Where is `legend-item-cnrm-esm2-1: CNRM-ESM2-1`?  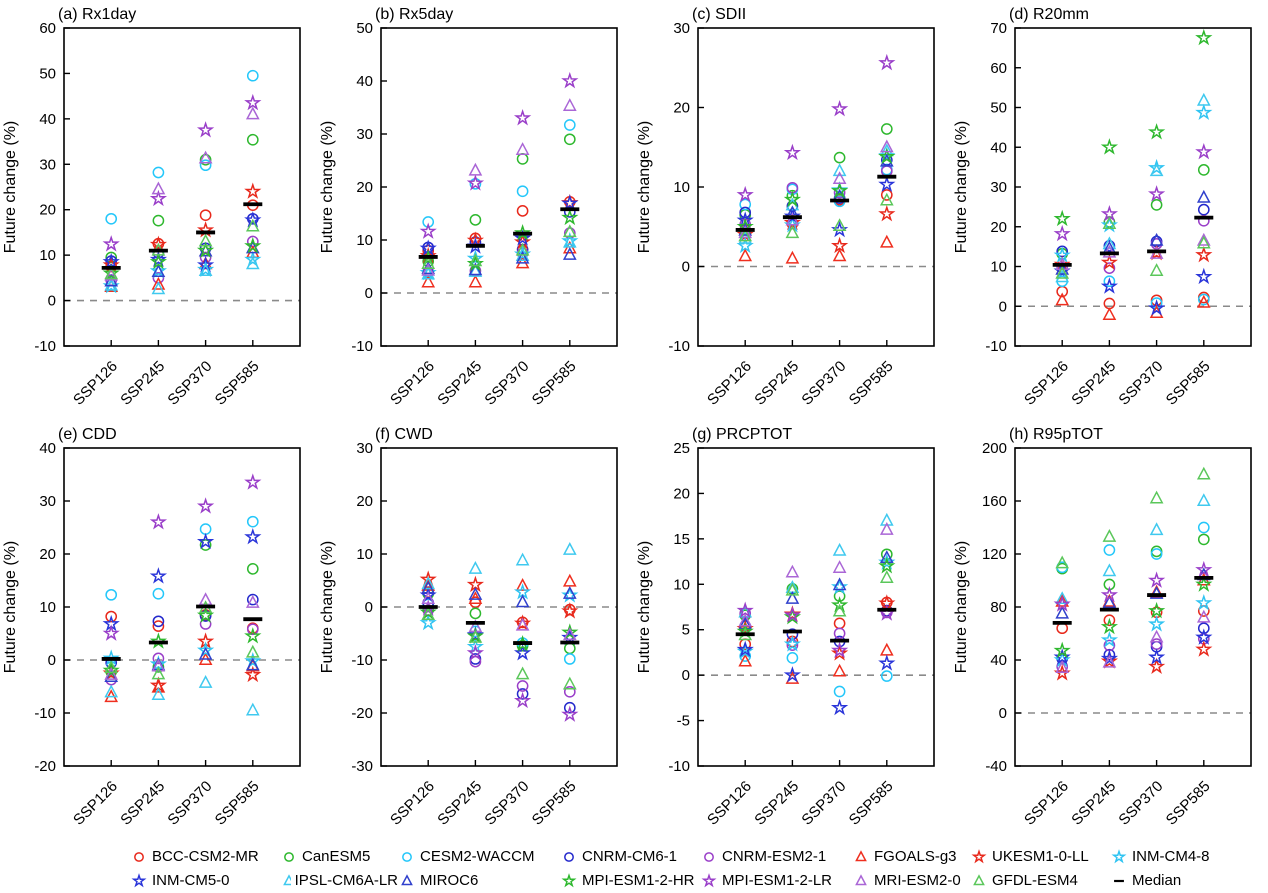 legend-item-cnrm-esm2-1: CNRM-ESM2-1 is located at coordinates (776, 856).